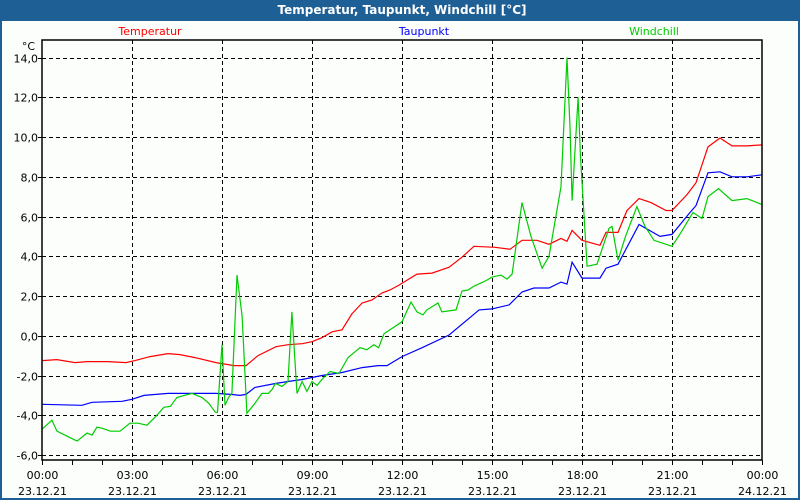 This screenshot has width=800, height=500. I want to click on x-tick-time: 18:00, so click(583, 475).